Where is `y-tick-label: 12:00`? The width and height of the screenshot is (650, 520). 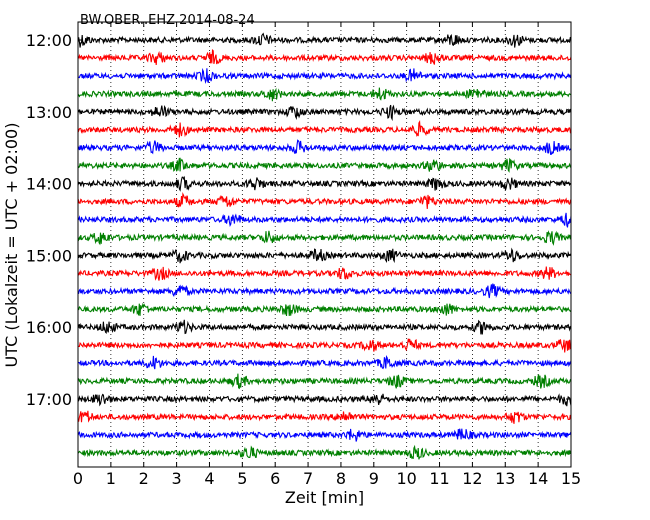 y-tick-label: 12:00 is located at coordinates (49, 40).